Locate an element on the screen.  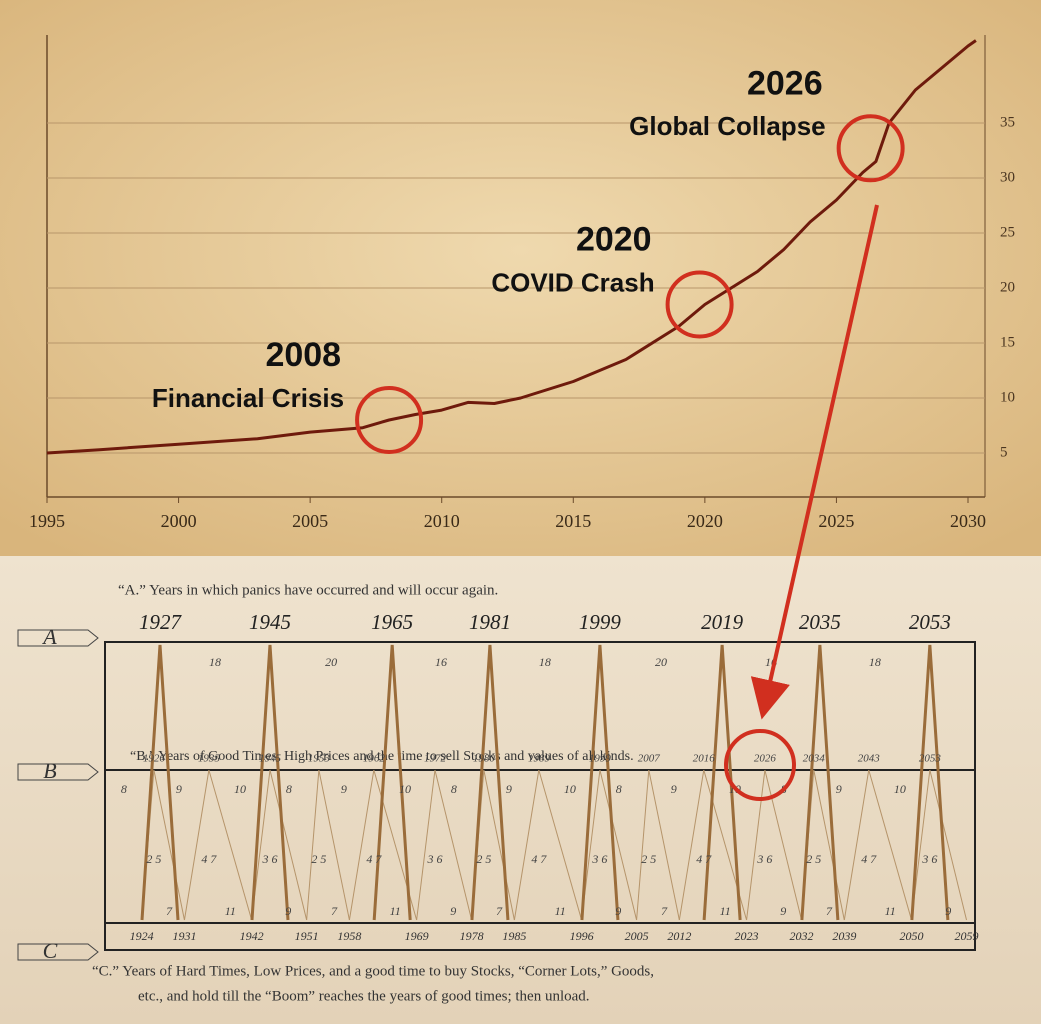
annotation-title: 2020 is located at coordinates (614, 239).